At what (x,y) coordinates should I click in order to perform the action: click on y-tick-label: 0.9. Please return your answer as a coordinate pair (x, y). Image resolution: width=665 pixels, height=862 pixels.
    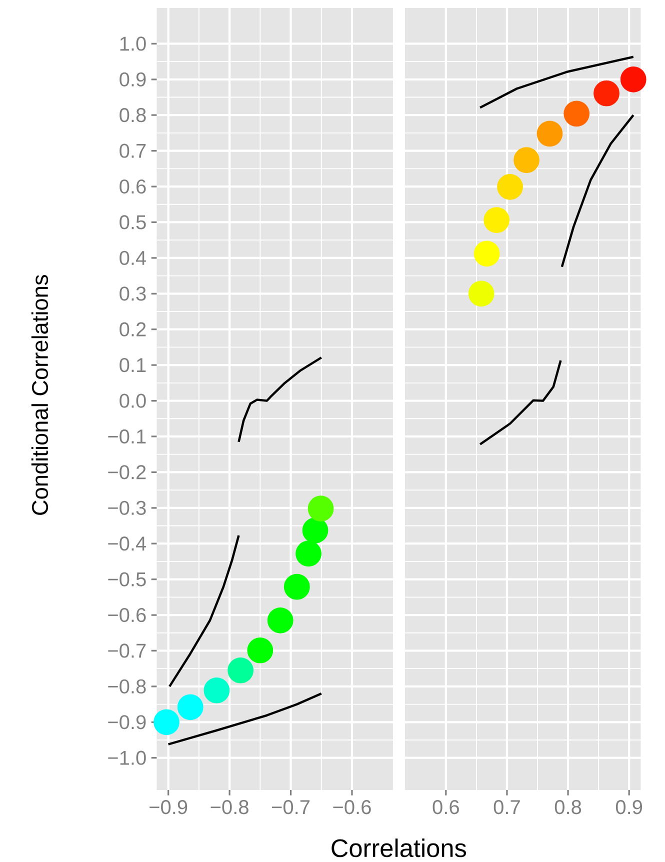
    Looking at the image, I should click on (133, 79).